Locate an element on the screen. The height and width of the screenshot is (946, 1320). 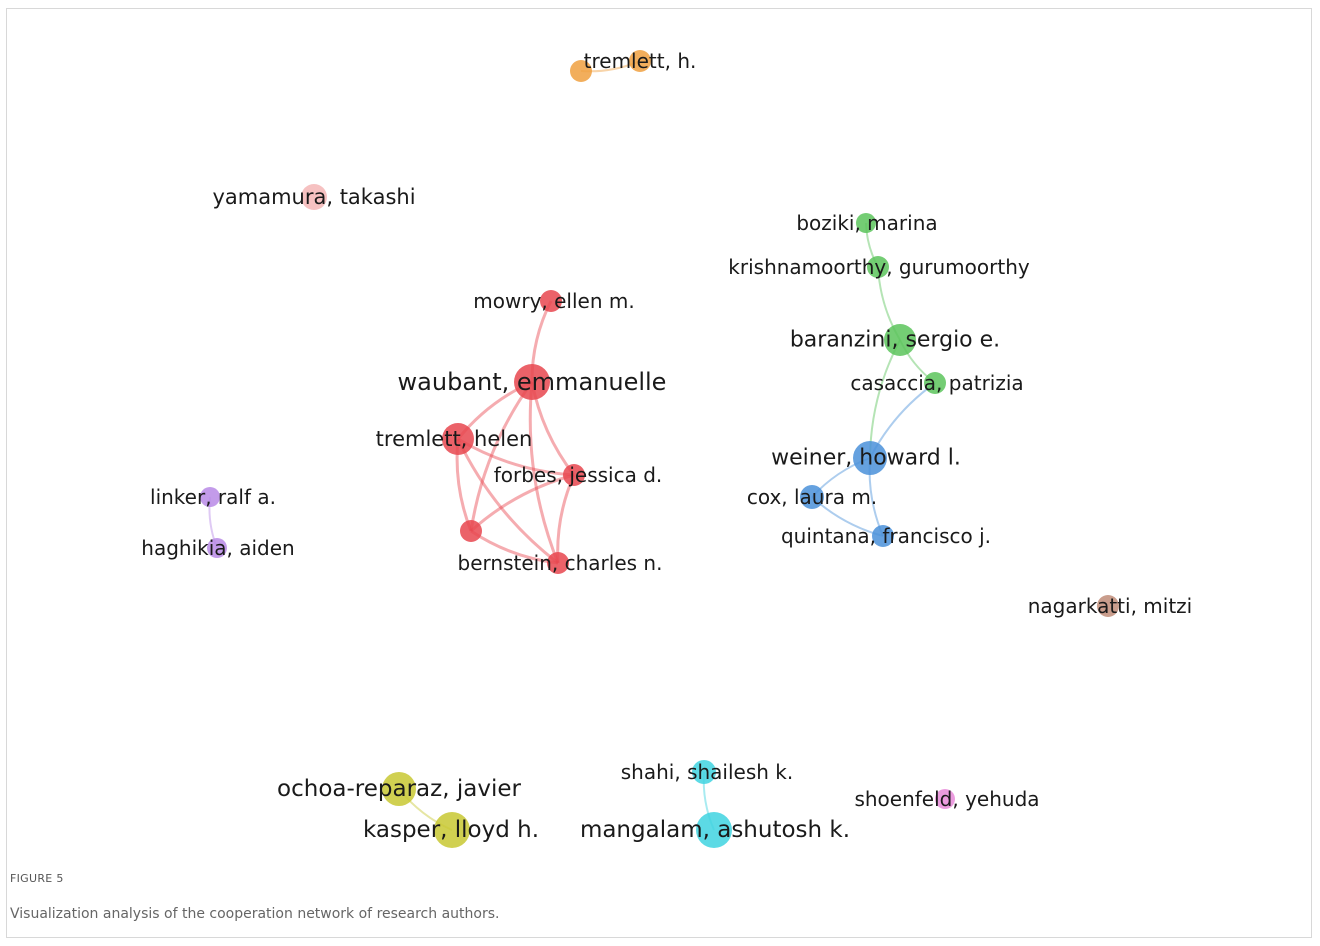
node-waubant is located at coordinates (532, 382).